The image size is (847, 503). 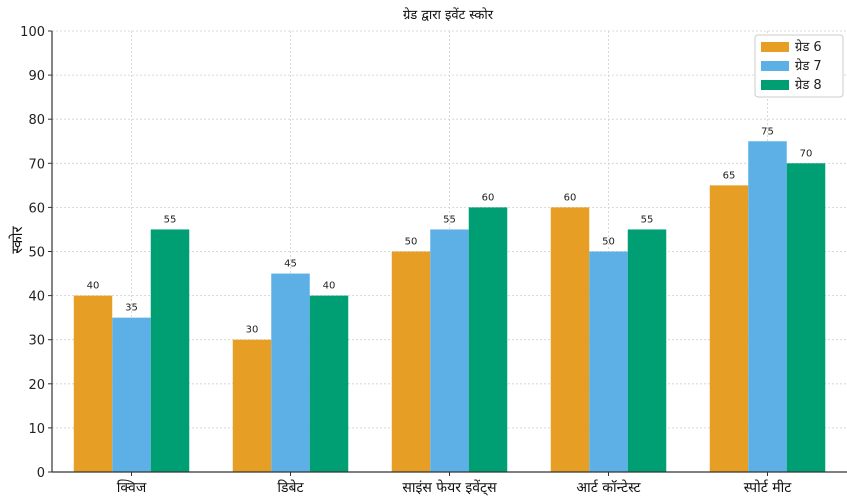 I want to click on y-tick-label: 40, so click(x=36, y=297).